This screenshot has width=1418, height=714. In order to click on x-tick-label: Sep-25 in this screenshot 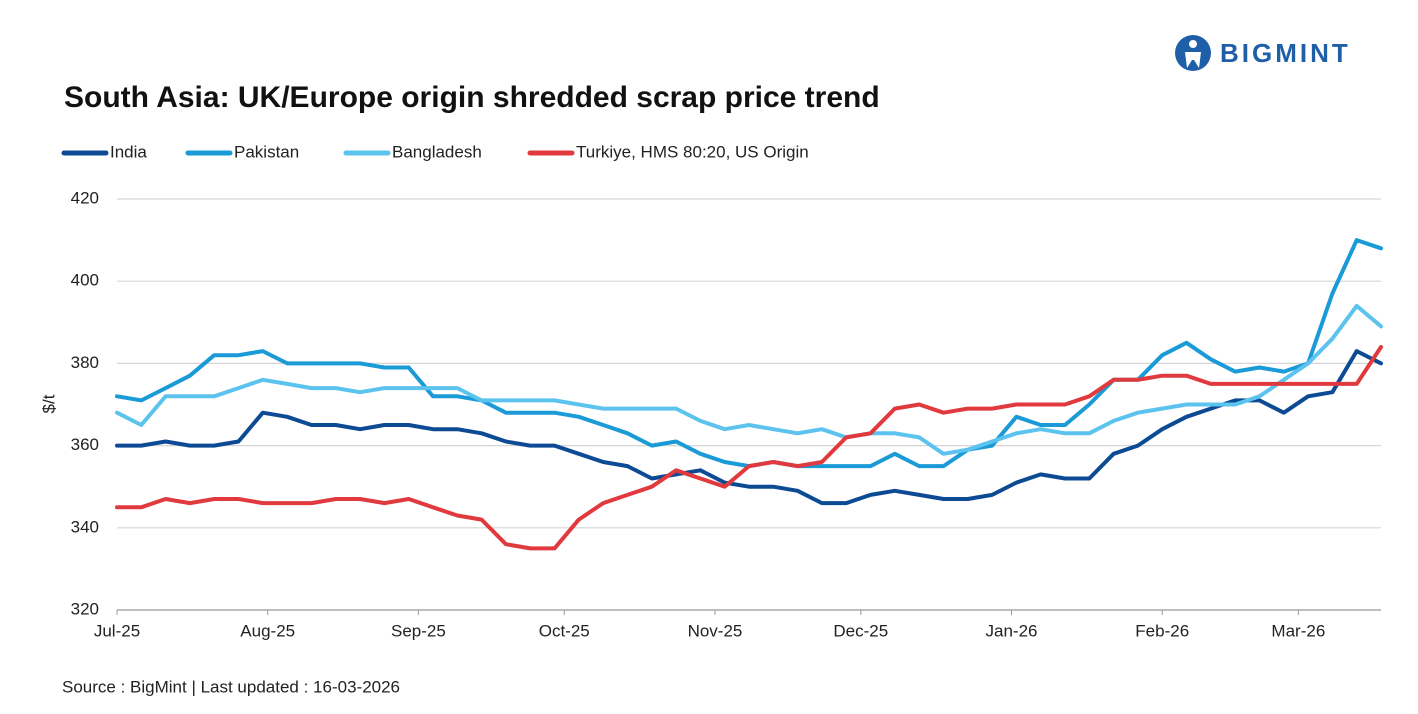, I will do `click(418, 630)`.